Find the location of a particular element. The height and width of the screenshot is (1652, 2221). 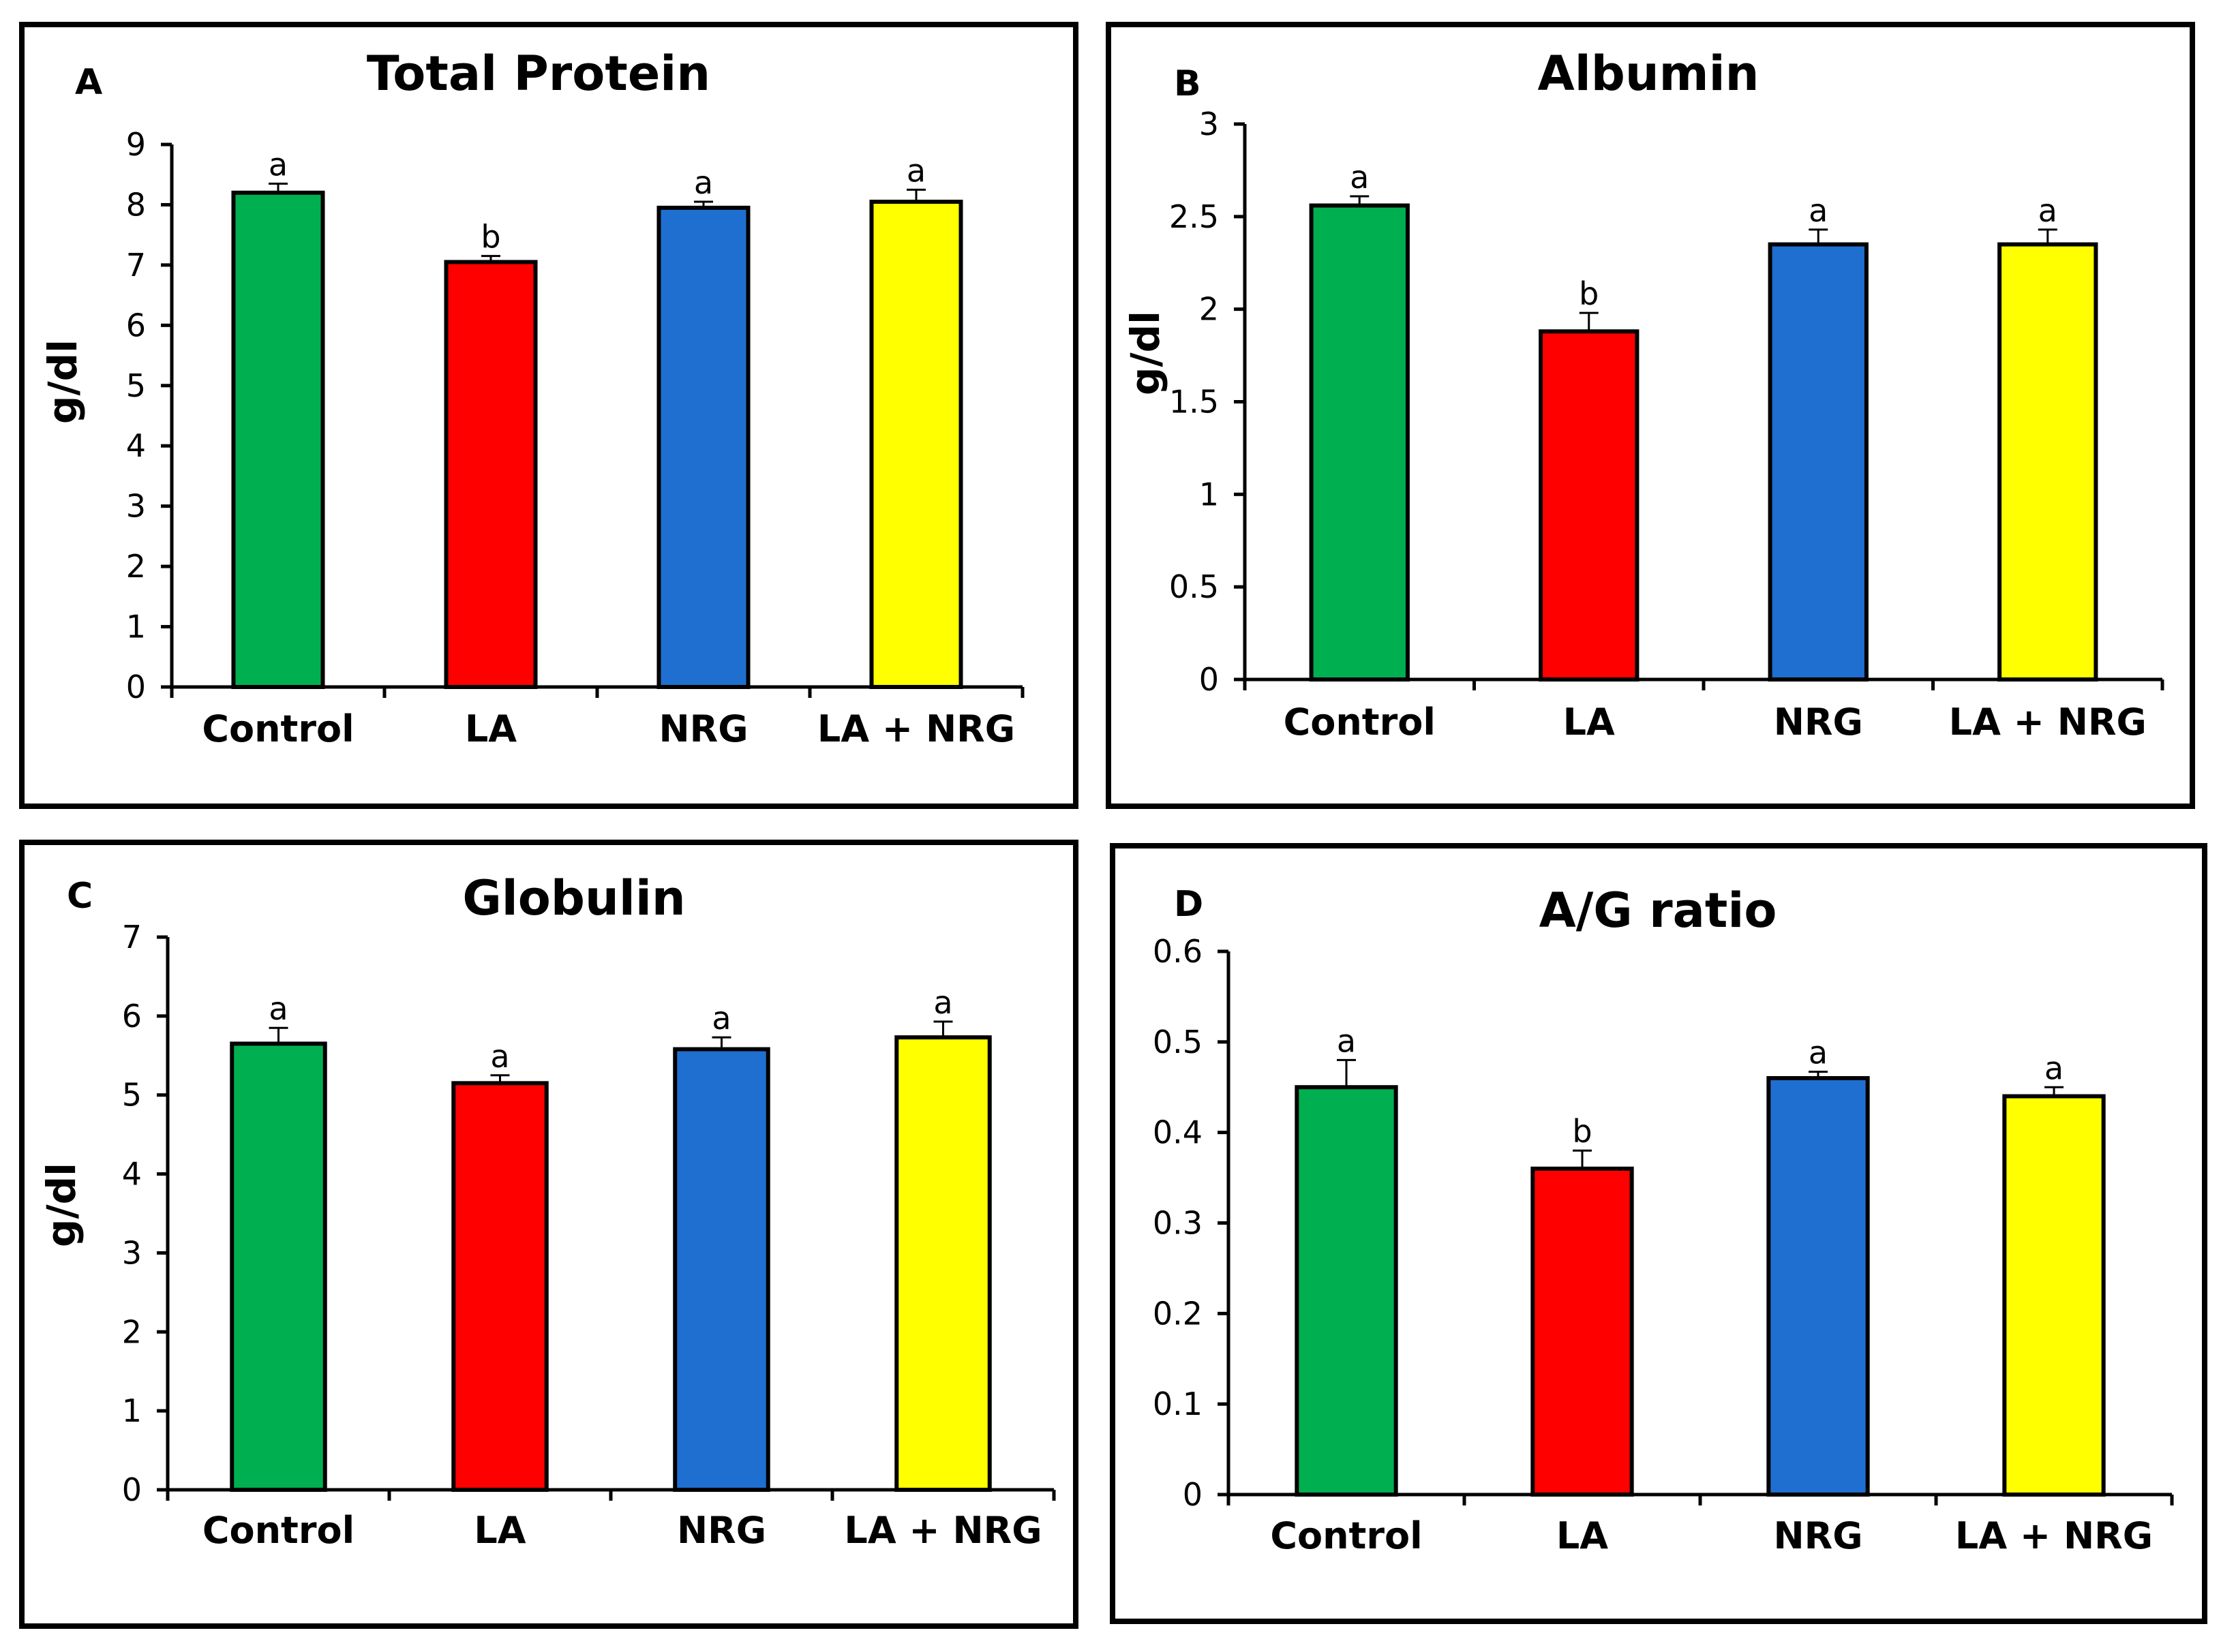

panel-letter: A is located at coordinates (88, 82).